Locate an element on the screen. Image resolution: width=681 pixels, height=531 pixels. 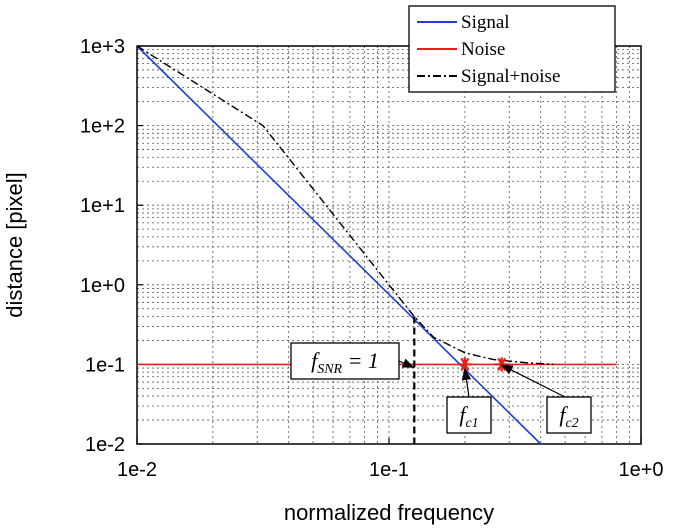
legend-label: Noise is located at coordinates (483, 49).